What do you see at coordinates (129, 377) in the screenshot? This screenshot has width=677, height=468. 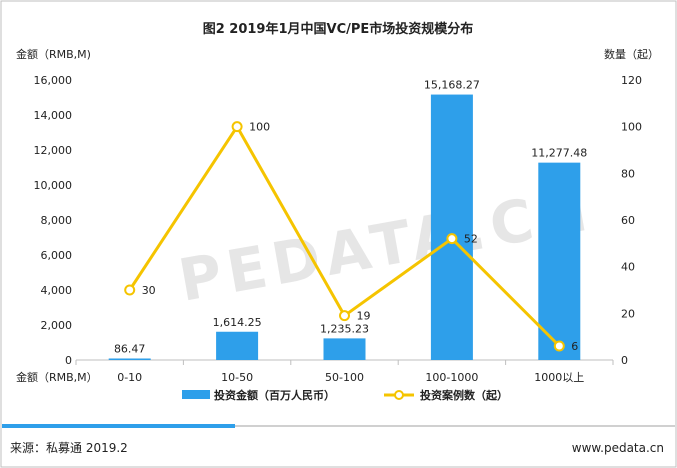 I see `x-tick-label: 0-10` at bounding box center [129, 377].